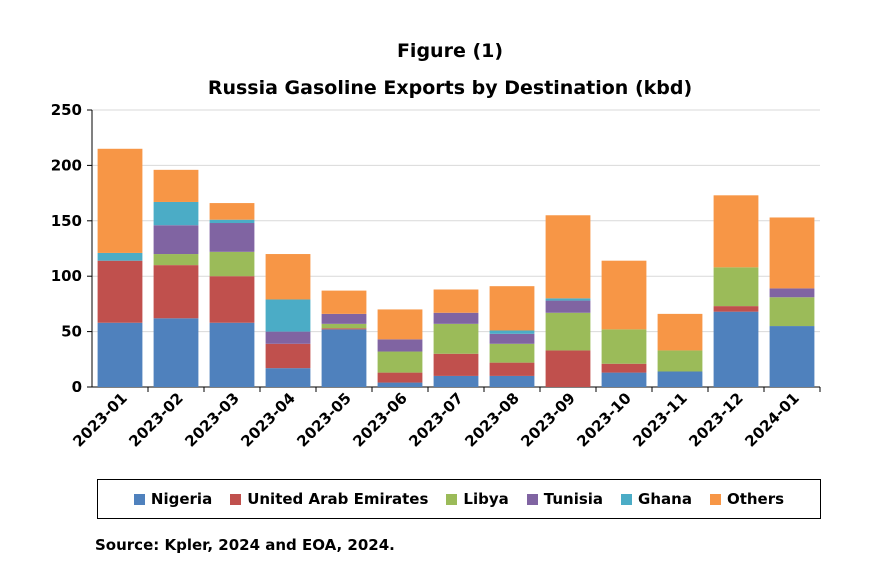  What do you see at coordinates (755, 499) in the screenshot?
I see `legend-label-others: Others` at bounding box center [755, 499].